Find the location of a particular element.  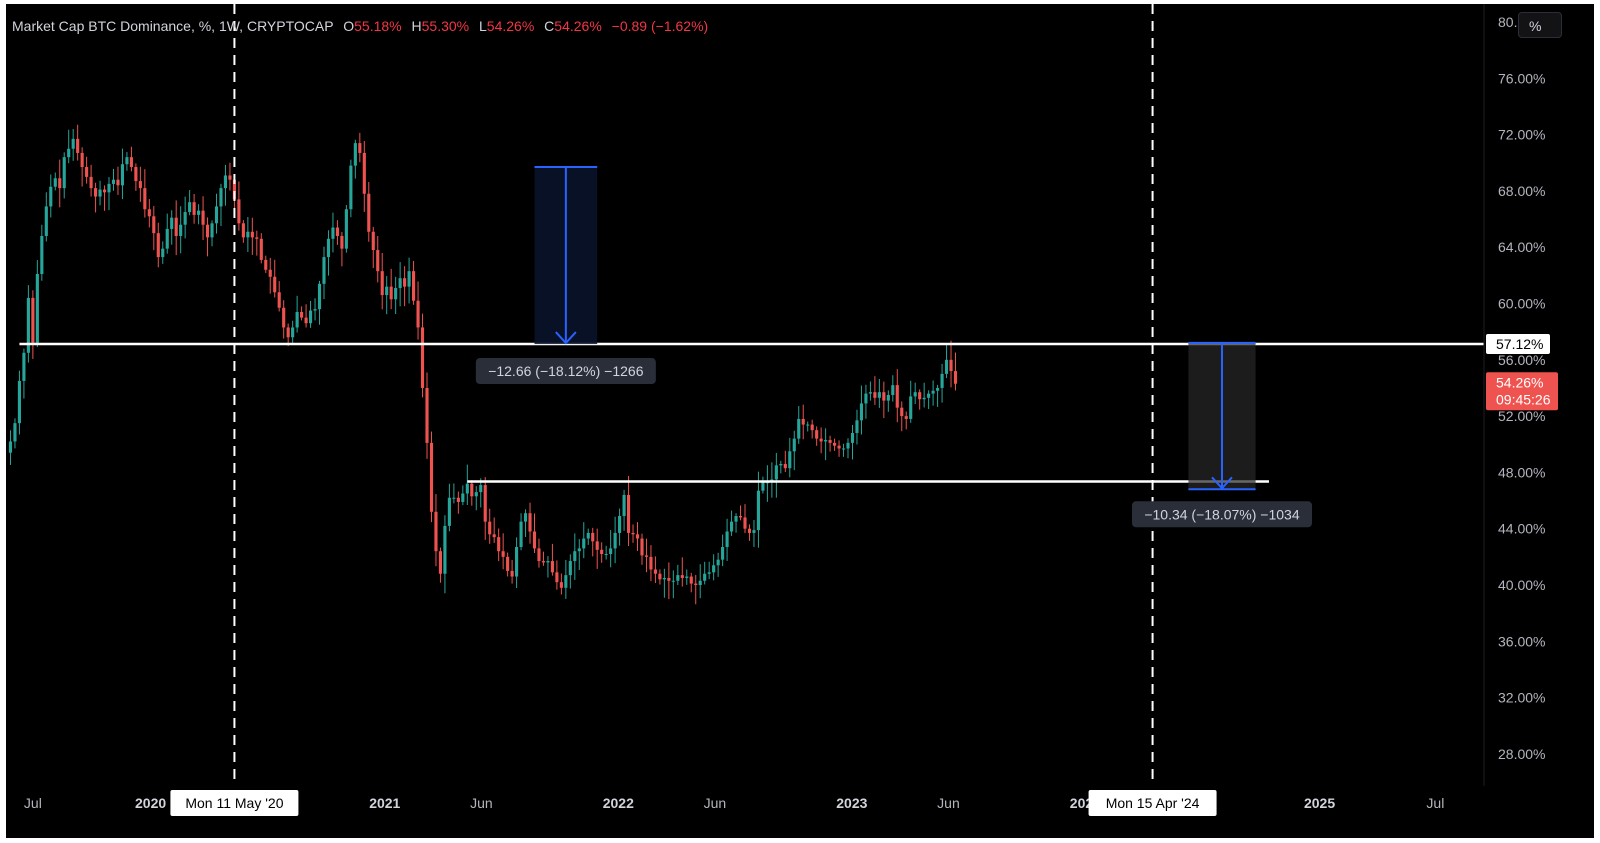

measure-1-label-box is located at coordinates (565, 371).